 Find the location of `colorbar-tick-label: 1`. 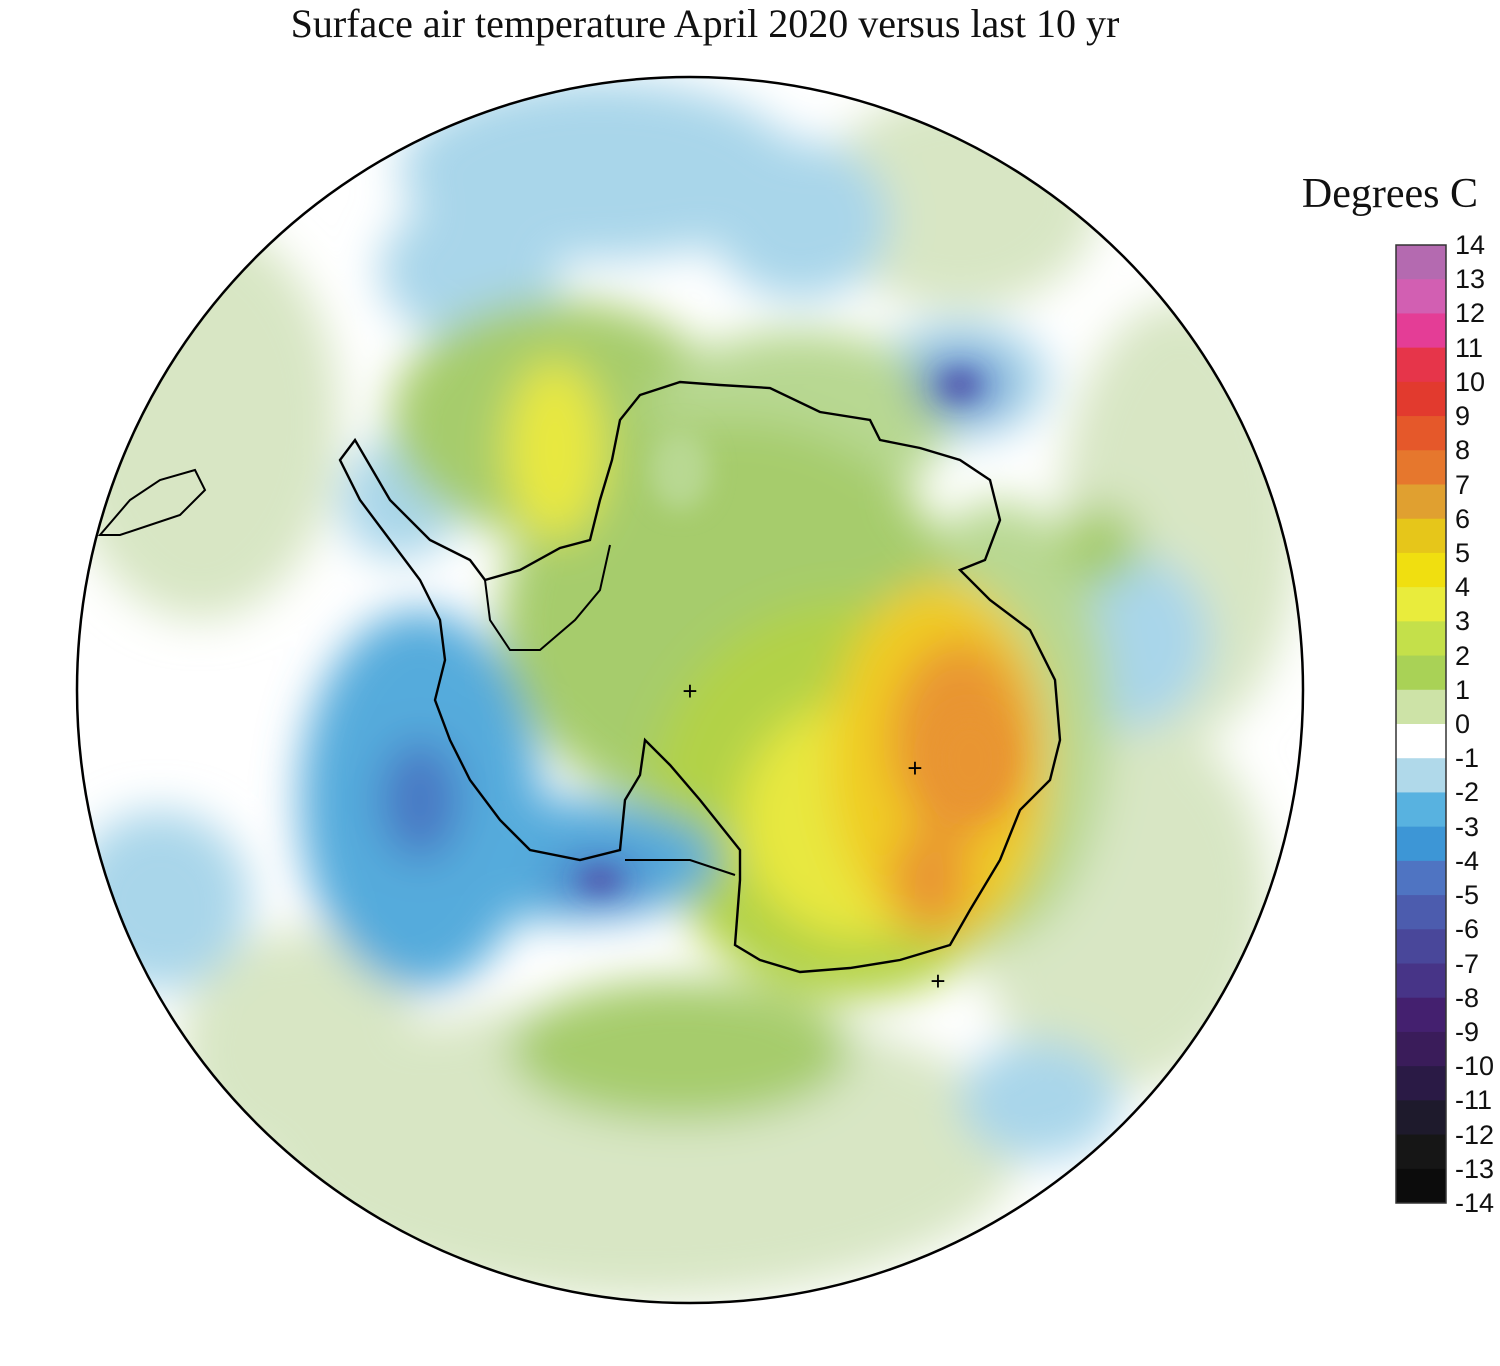

colorbar-tick-label: 1 is located at coordinates (1463, 689).